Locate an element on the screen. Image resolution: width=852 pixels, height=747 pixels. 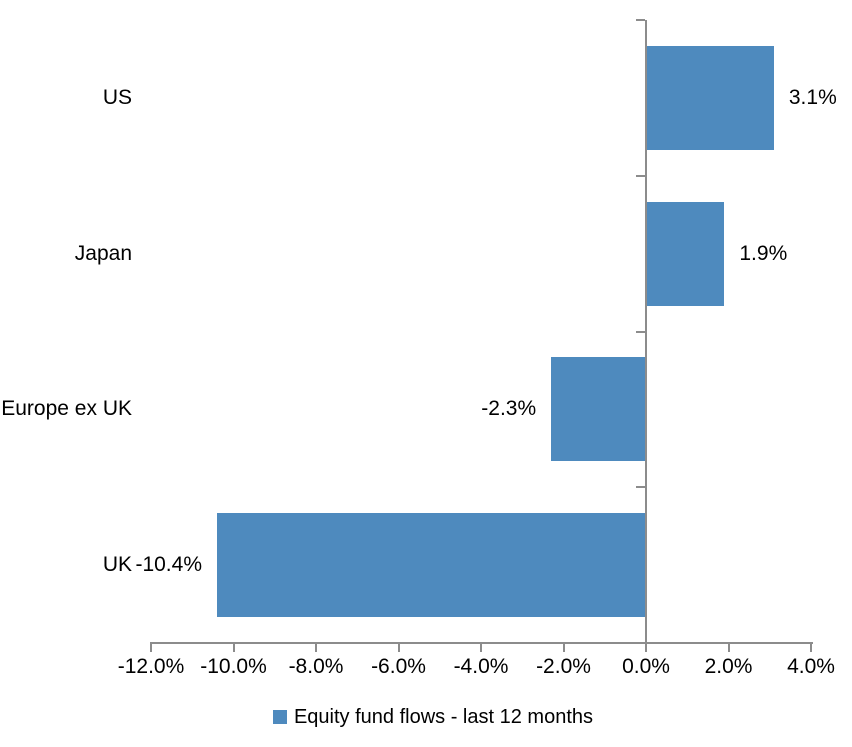
x-tick-label: 2.0% is located at coordinates (728, 666).